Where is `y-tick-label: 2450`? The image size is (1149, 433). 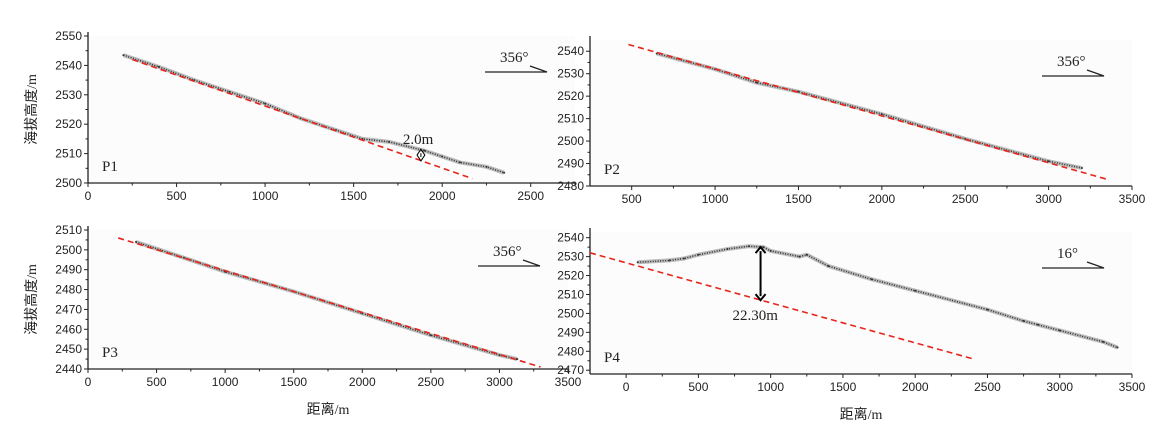
y-tick-label: 2450 is located at coordinates (68, 349).